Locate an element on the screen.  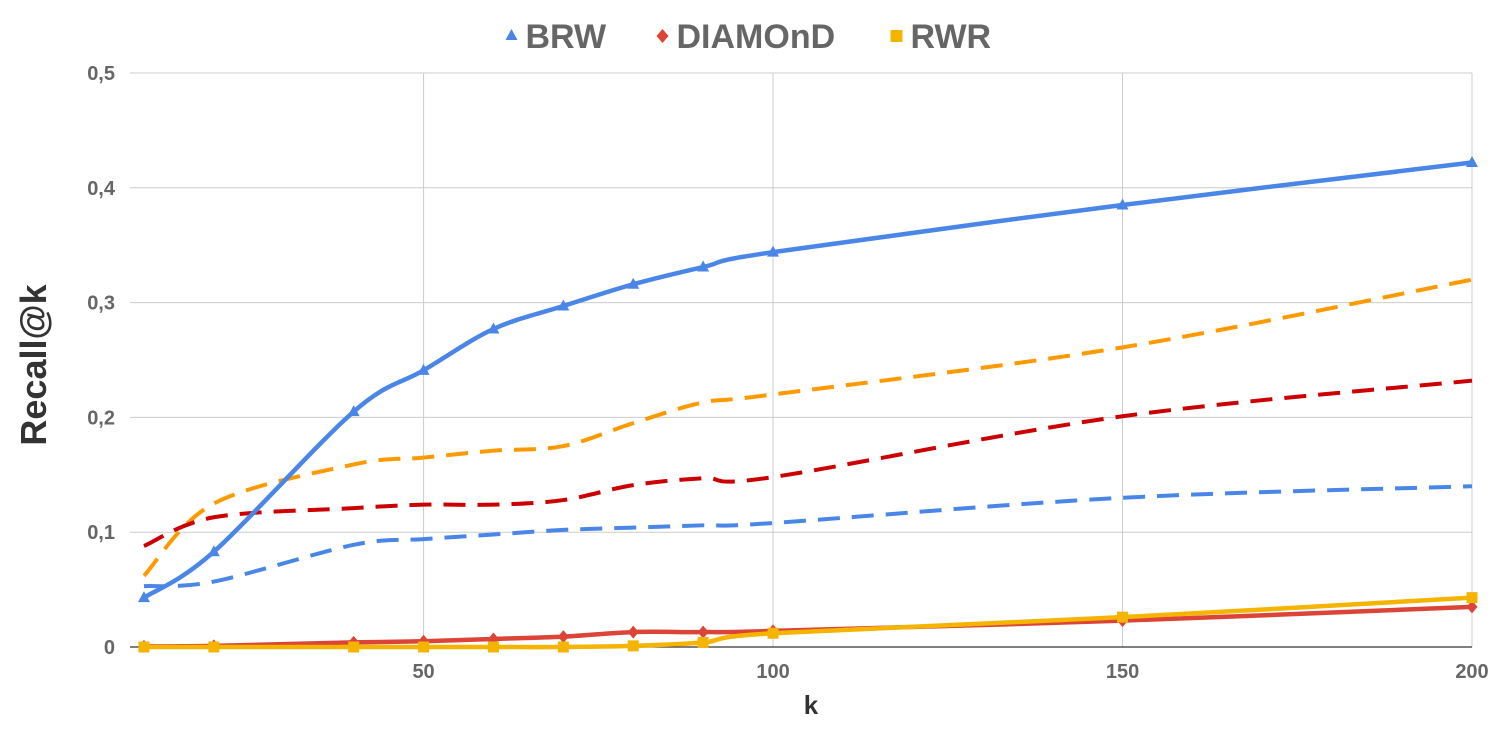
y-tick-label: 0,3 is located at coordinates (101, 304).